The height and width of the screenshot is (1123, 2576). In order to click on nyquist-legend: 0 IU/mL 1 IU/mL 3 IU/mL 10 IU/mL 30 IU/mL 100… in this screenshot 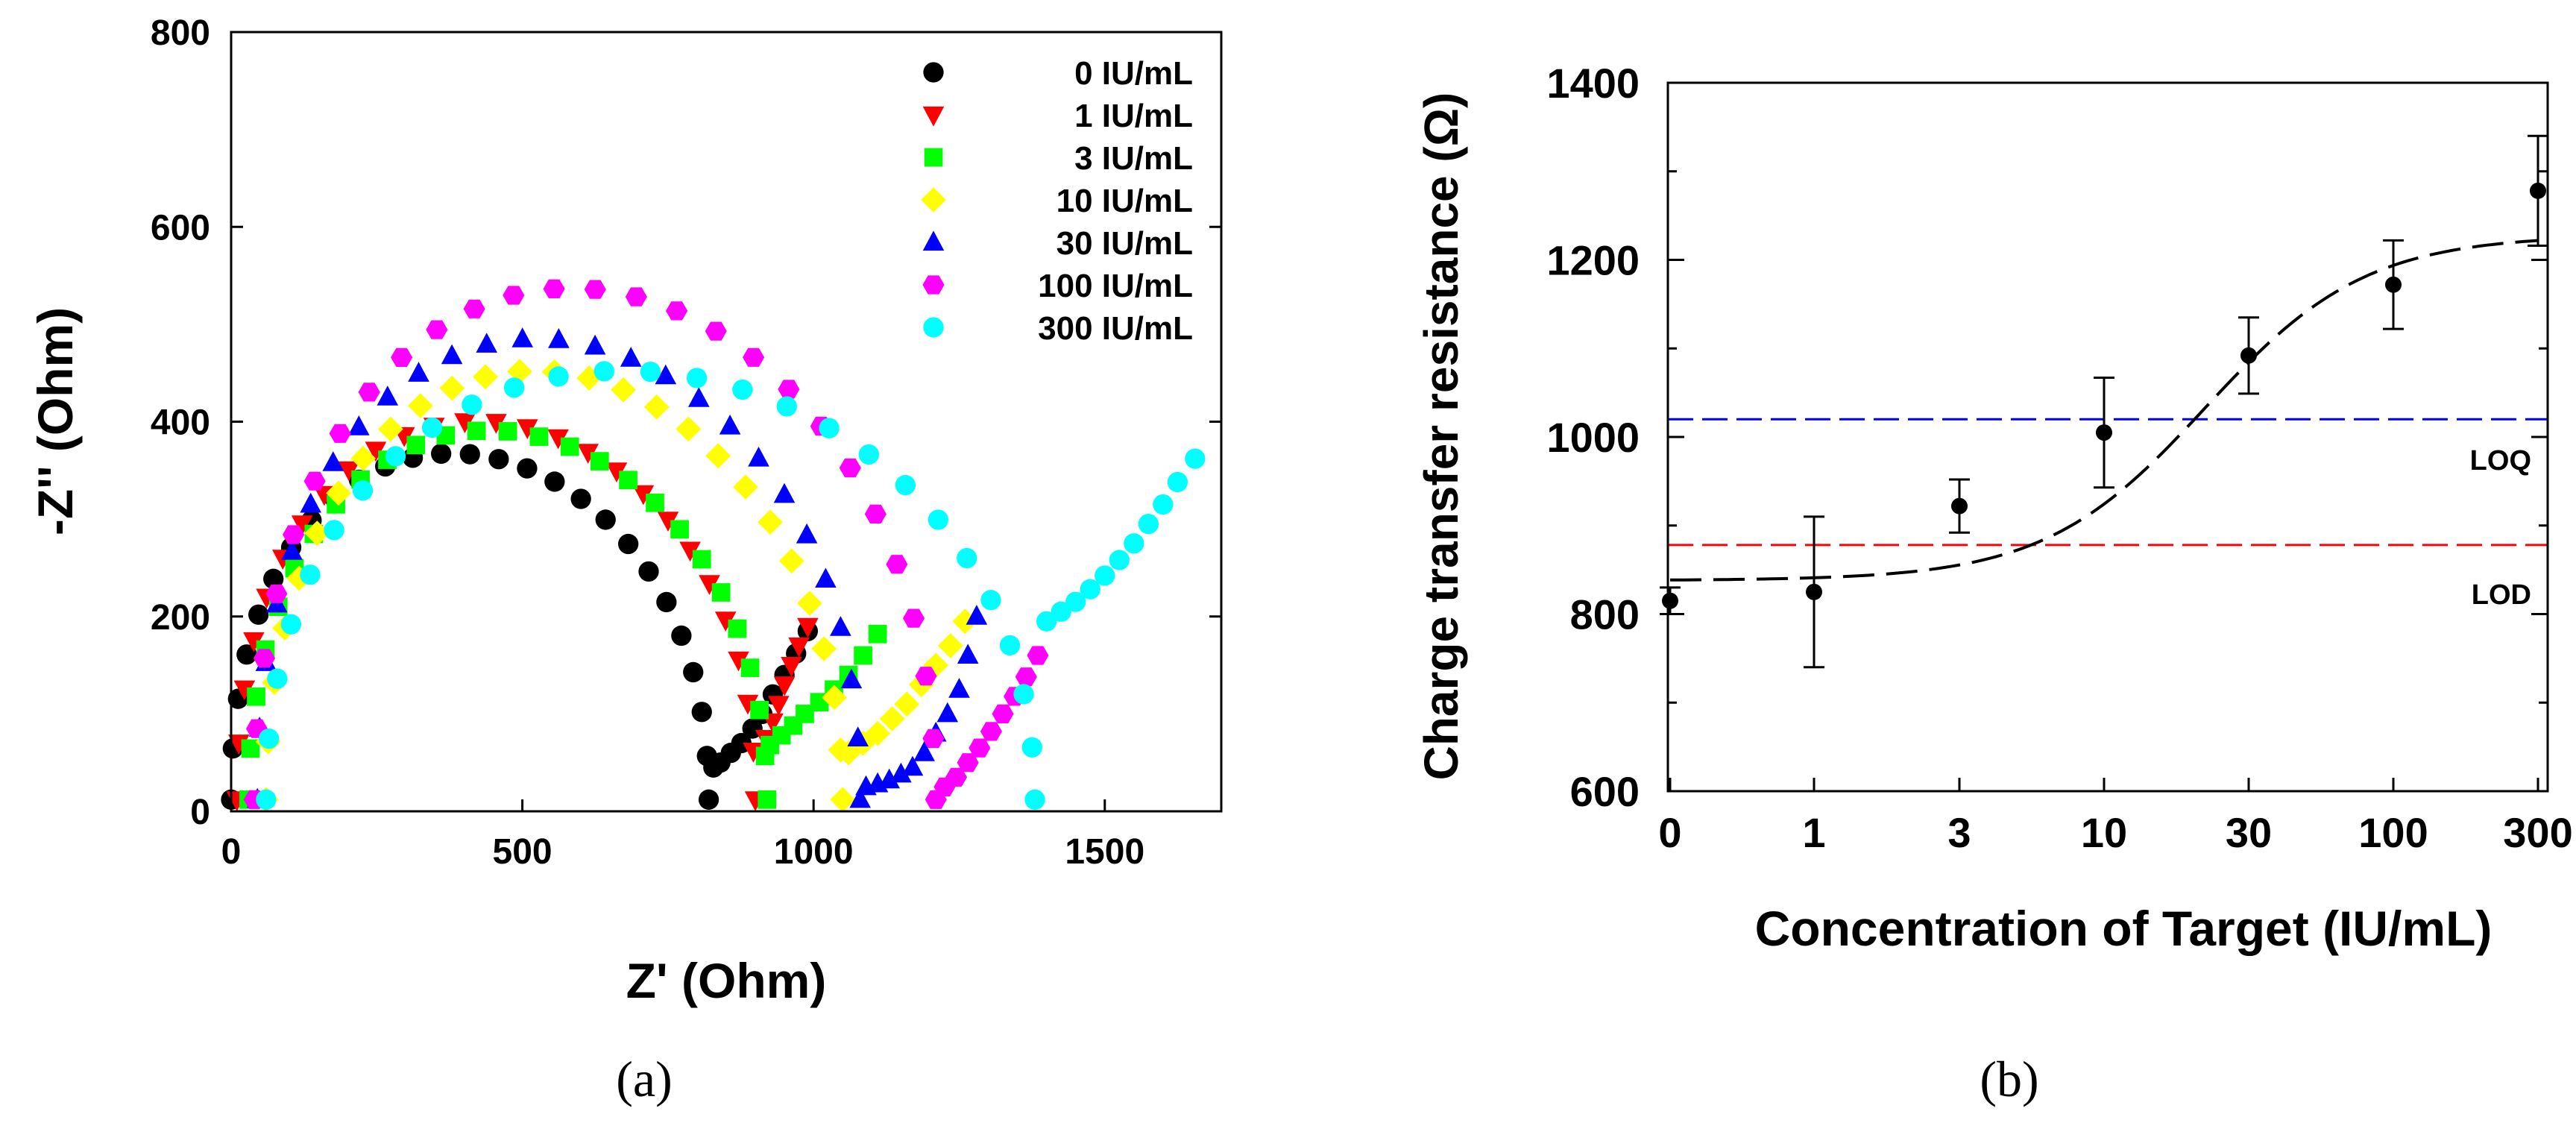, I will do `click(1057, 201)`.